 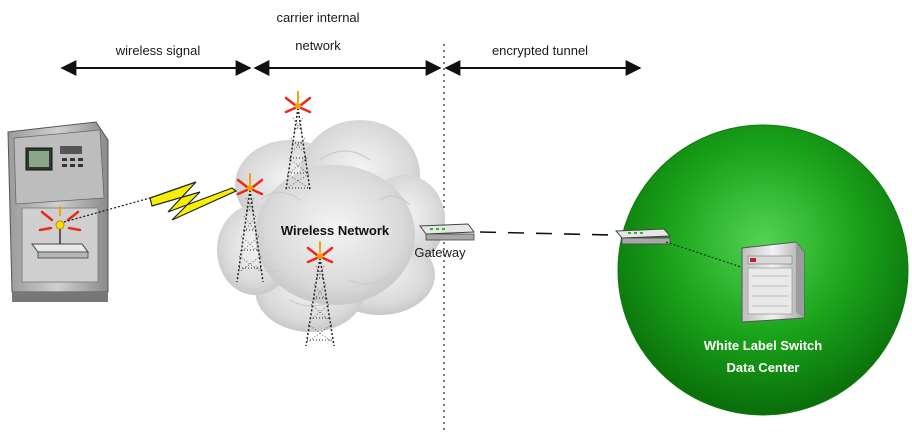 I want to click on modem-link-line, so click(x=107, y=210).